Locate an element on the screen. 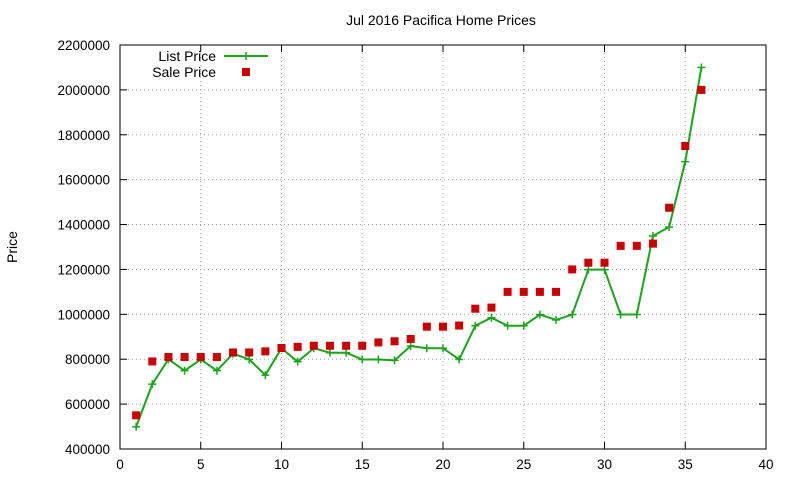  x-tick-label: 0 is located at coordinates (120, 464).